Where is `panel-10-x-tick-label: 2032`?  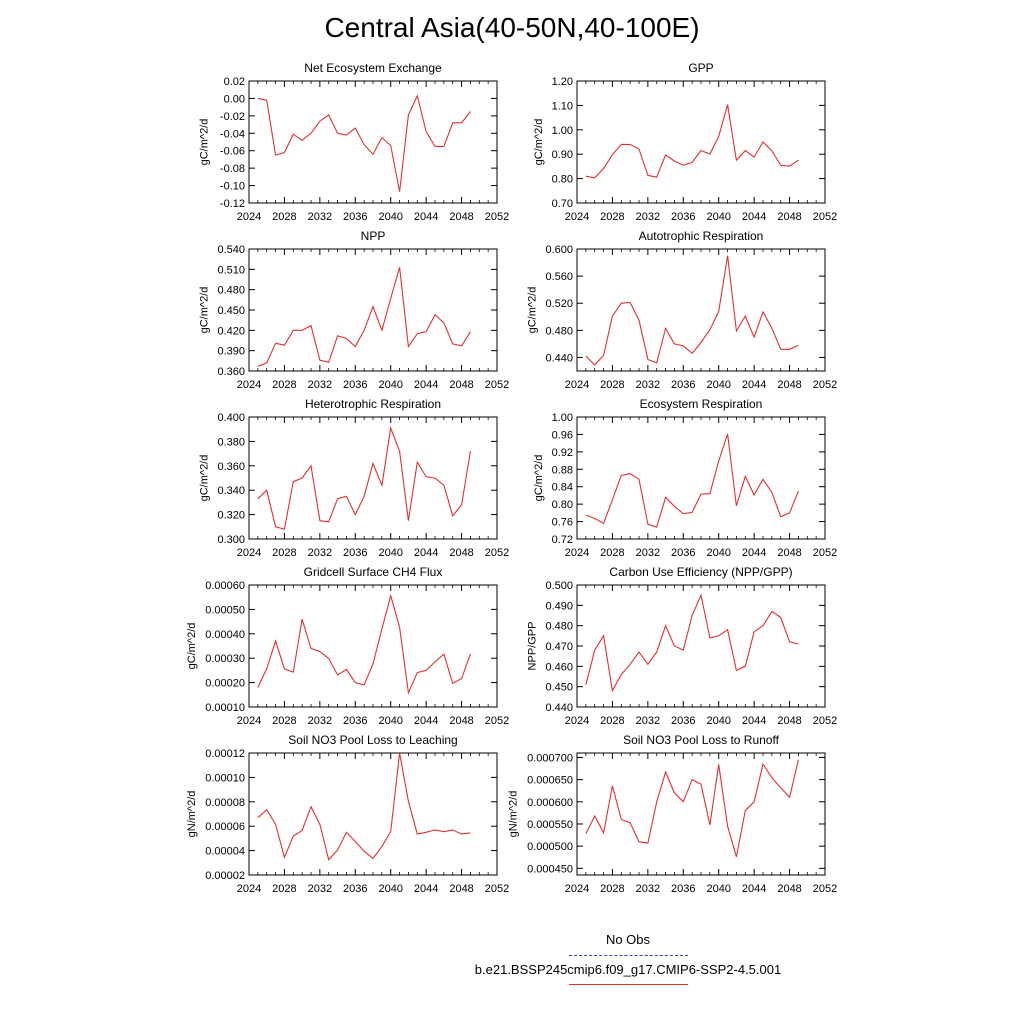
panel-10-x-tick-label: 2032 is located at coordinates (648, 889).